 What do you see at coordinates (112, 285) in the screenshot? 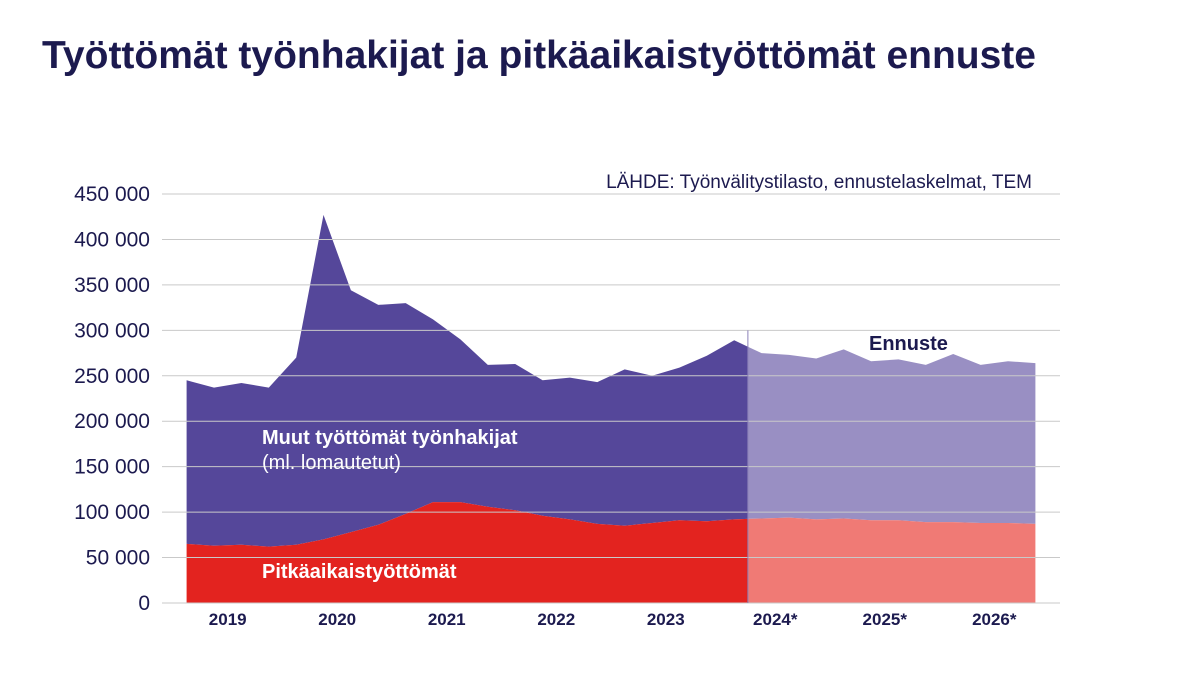
I see `y-tick-label: 350 000` at bounding box center [112, 285].